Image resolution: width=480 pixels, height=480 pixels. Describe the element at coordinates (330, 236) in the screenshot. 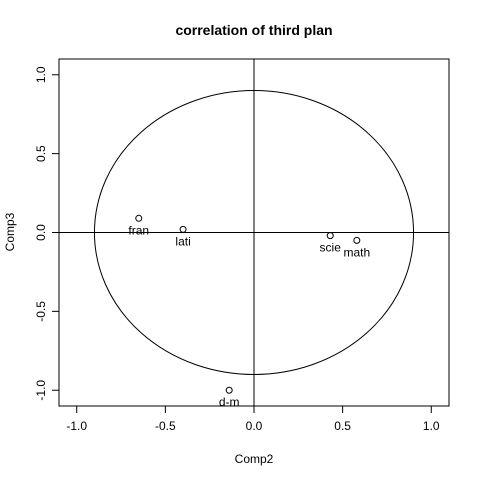

I see `point-scie` at that location.